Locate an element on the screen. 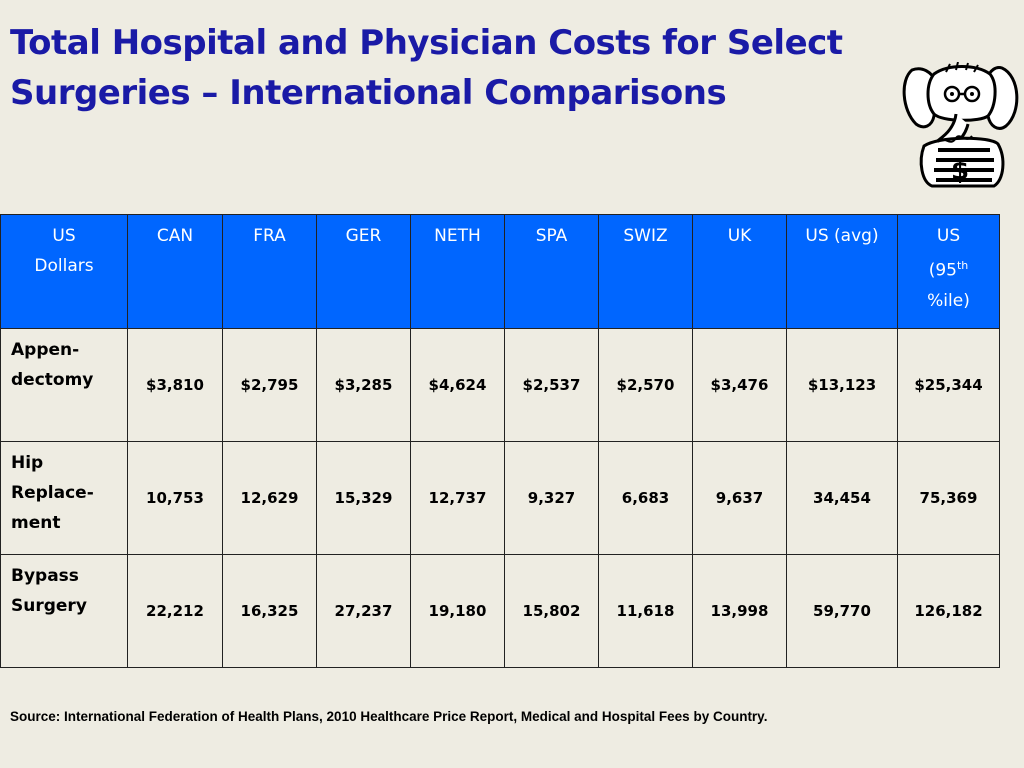  cell-us-95th: 75,369 is located at coordinates (948, 498).